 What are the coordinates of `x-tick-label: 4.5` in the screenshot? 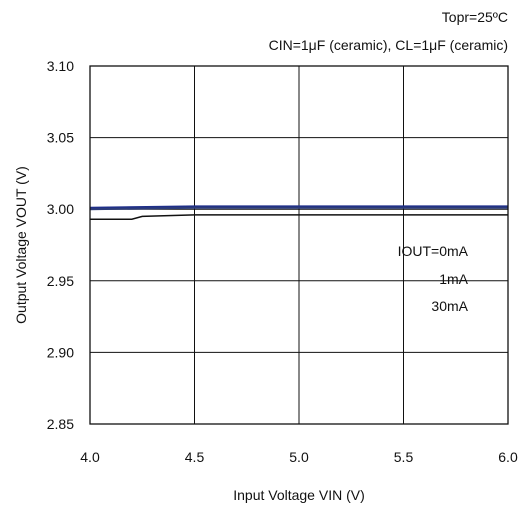 It's located at (195, 457).